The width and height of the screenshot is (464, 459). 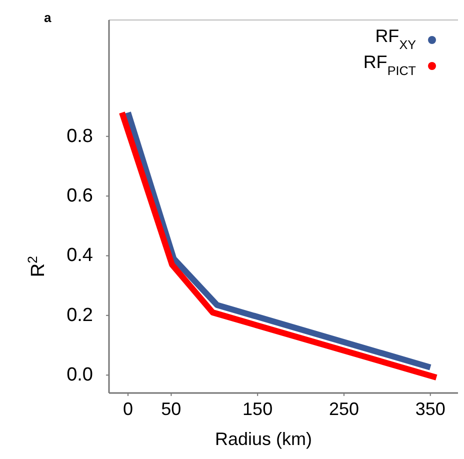 What do you see at coordinates (396, 39) in the screenshot?
I see `legend-label: RF$_{XY}$` at bounding box center [396, 39].